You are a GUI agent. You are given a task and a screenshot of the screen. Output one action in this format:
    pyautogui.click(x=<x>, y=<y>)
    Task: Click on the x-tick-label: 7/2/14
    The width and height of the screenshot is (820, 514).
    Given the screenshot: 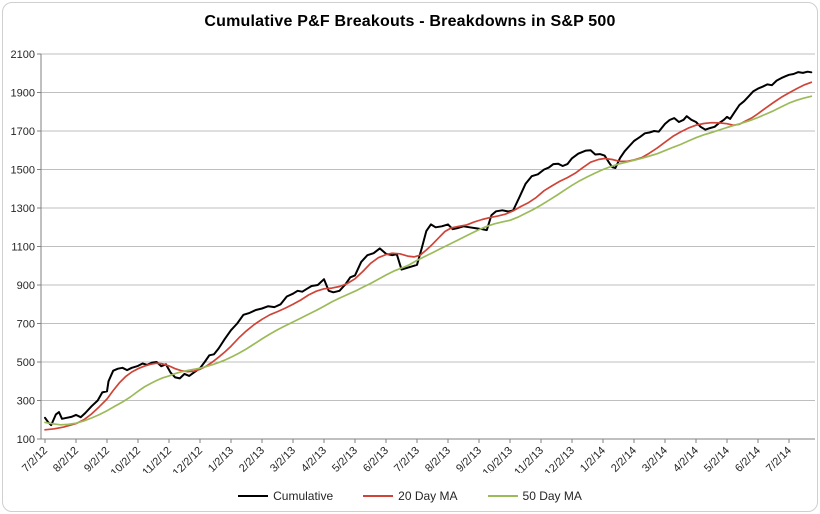 What is the action you would take?
    pyautogui.click(x=779, y=459)
    